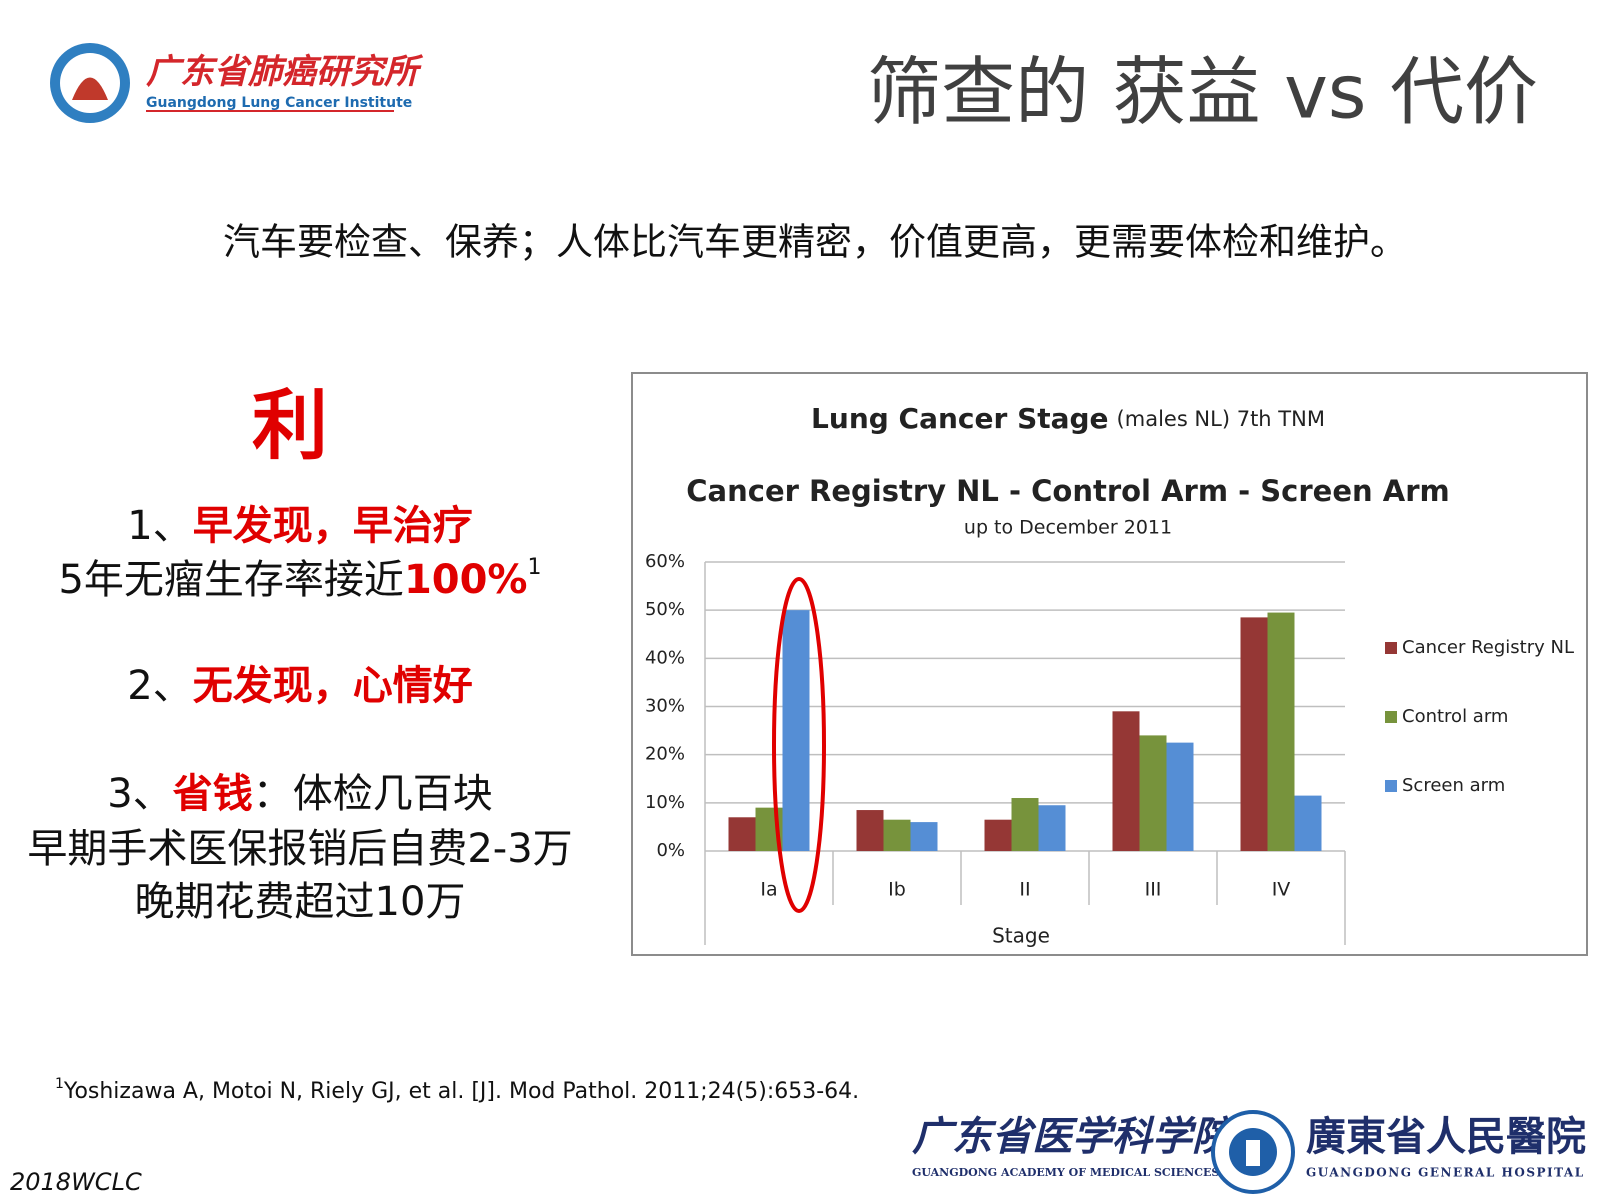 The height and width of the screenshot is (1200, 1600). I want to click on hospital-logo, so click(1253, 1152).